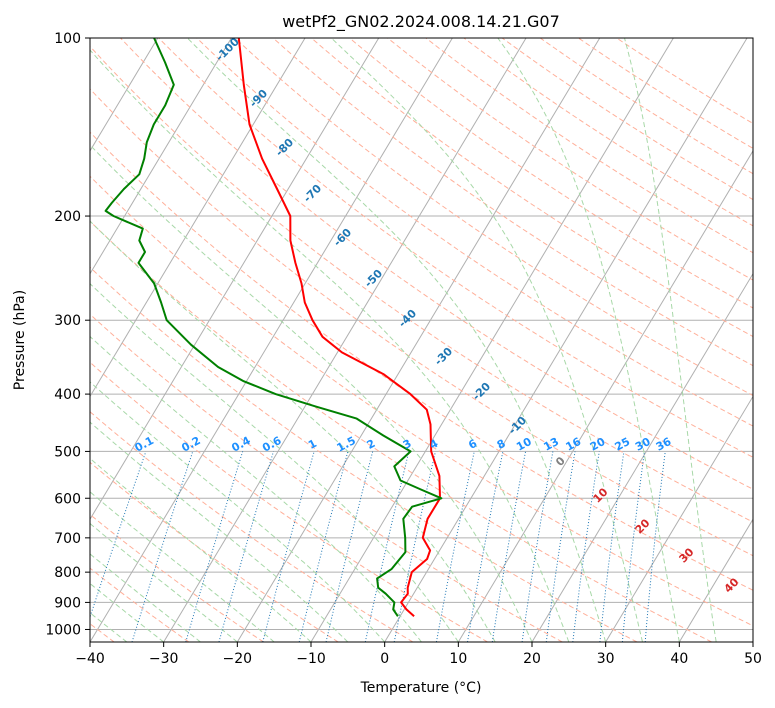 The width and height of the screenshot is (775, 708). What do you see at coordinates (598, 444) in the screenshot?
I see `mixing-ratio-label: 20` at bounding box center [598, 444].